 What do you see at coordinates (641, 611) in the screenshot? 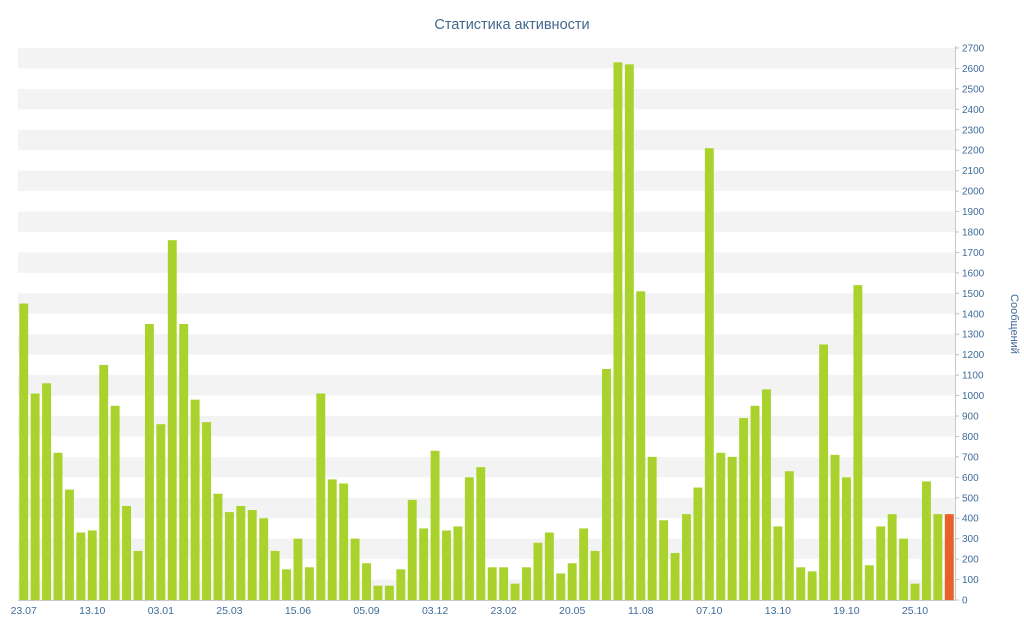
I see `x-tick-label: 11.08` at bounding box center [641, 611].